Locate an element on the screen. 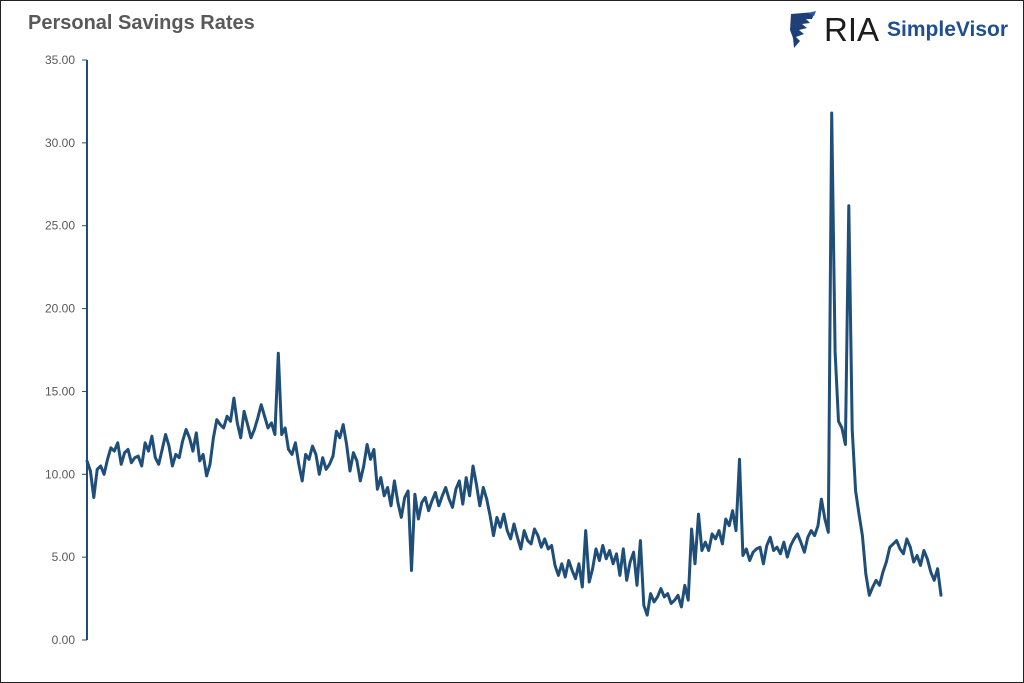 The height and width of the screenshot is (683, 1024). y-tick-label: 10.00 is located at coordinates (60, 474).